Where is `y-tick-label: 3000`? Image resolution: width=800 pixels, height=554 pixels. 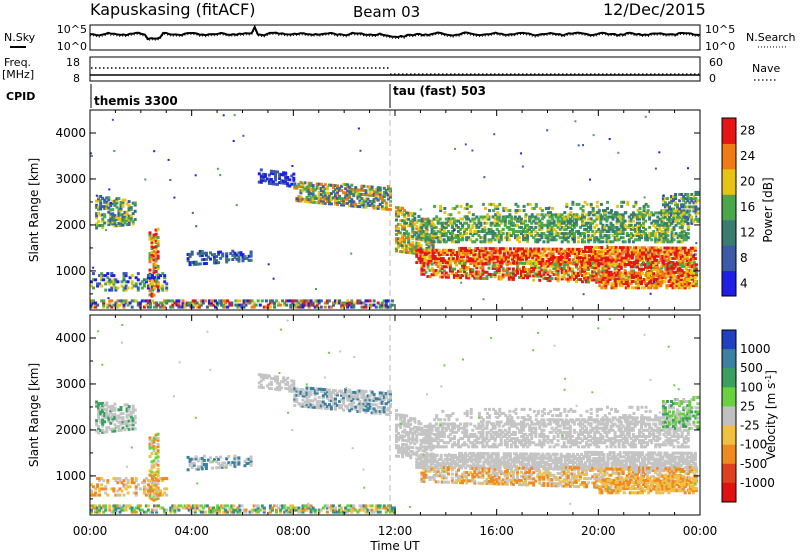
y-tick-label: 3000 is located at coordinates (70, 179).